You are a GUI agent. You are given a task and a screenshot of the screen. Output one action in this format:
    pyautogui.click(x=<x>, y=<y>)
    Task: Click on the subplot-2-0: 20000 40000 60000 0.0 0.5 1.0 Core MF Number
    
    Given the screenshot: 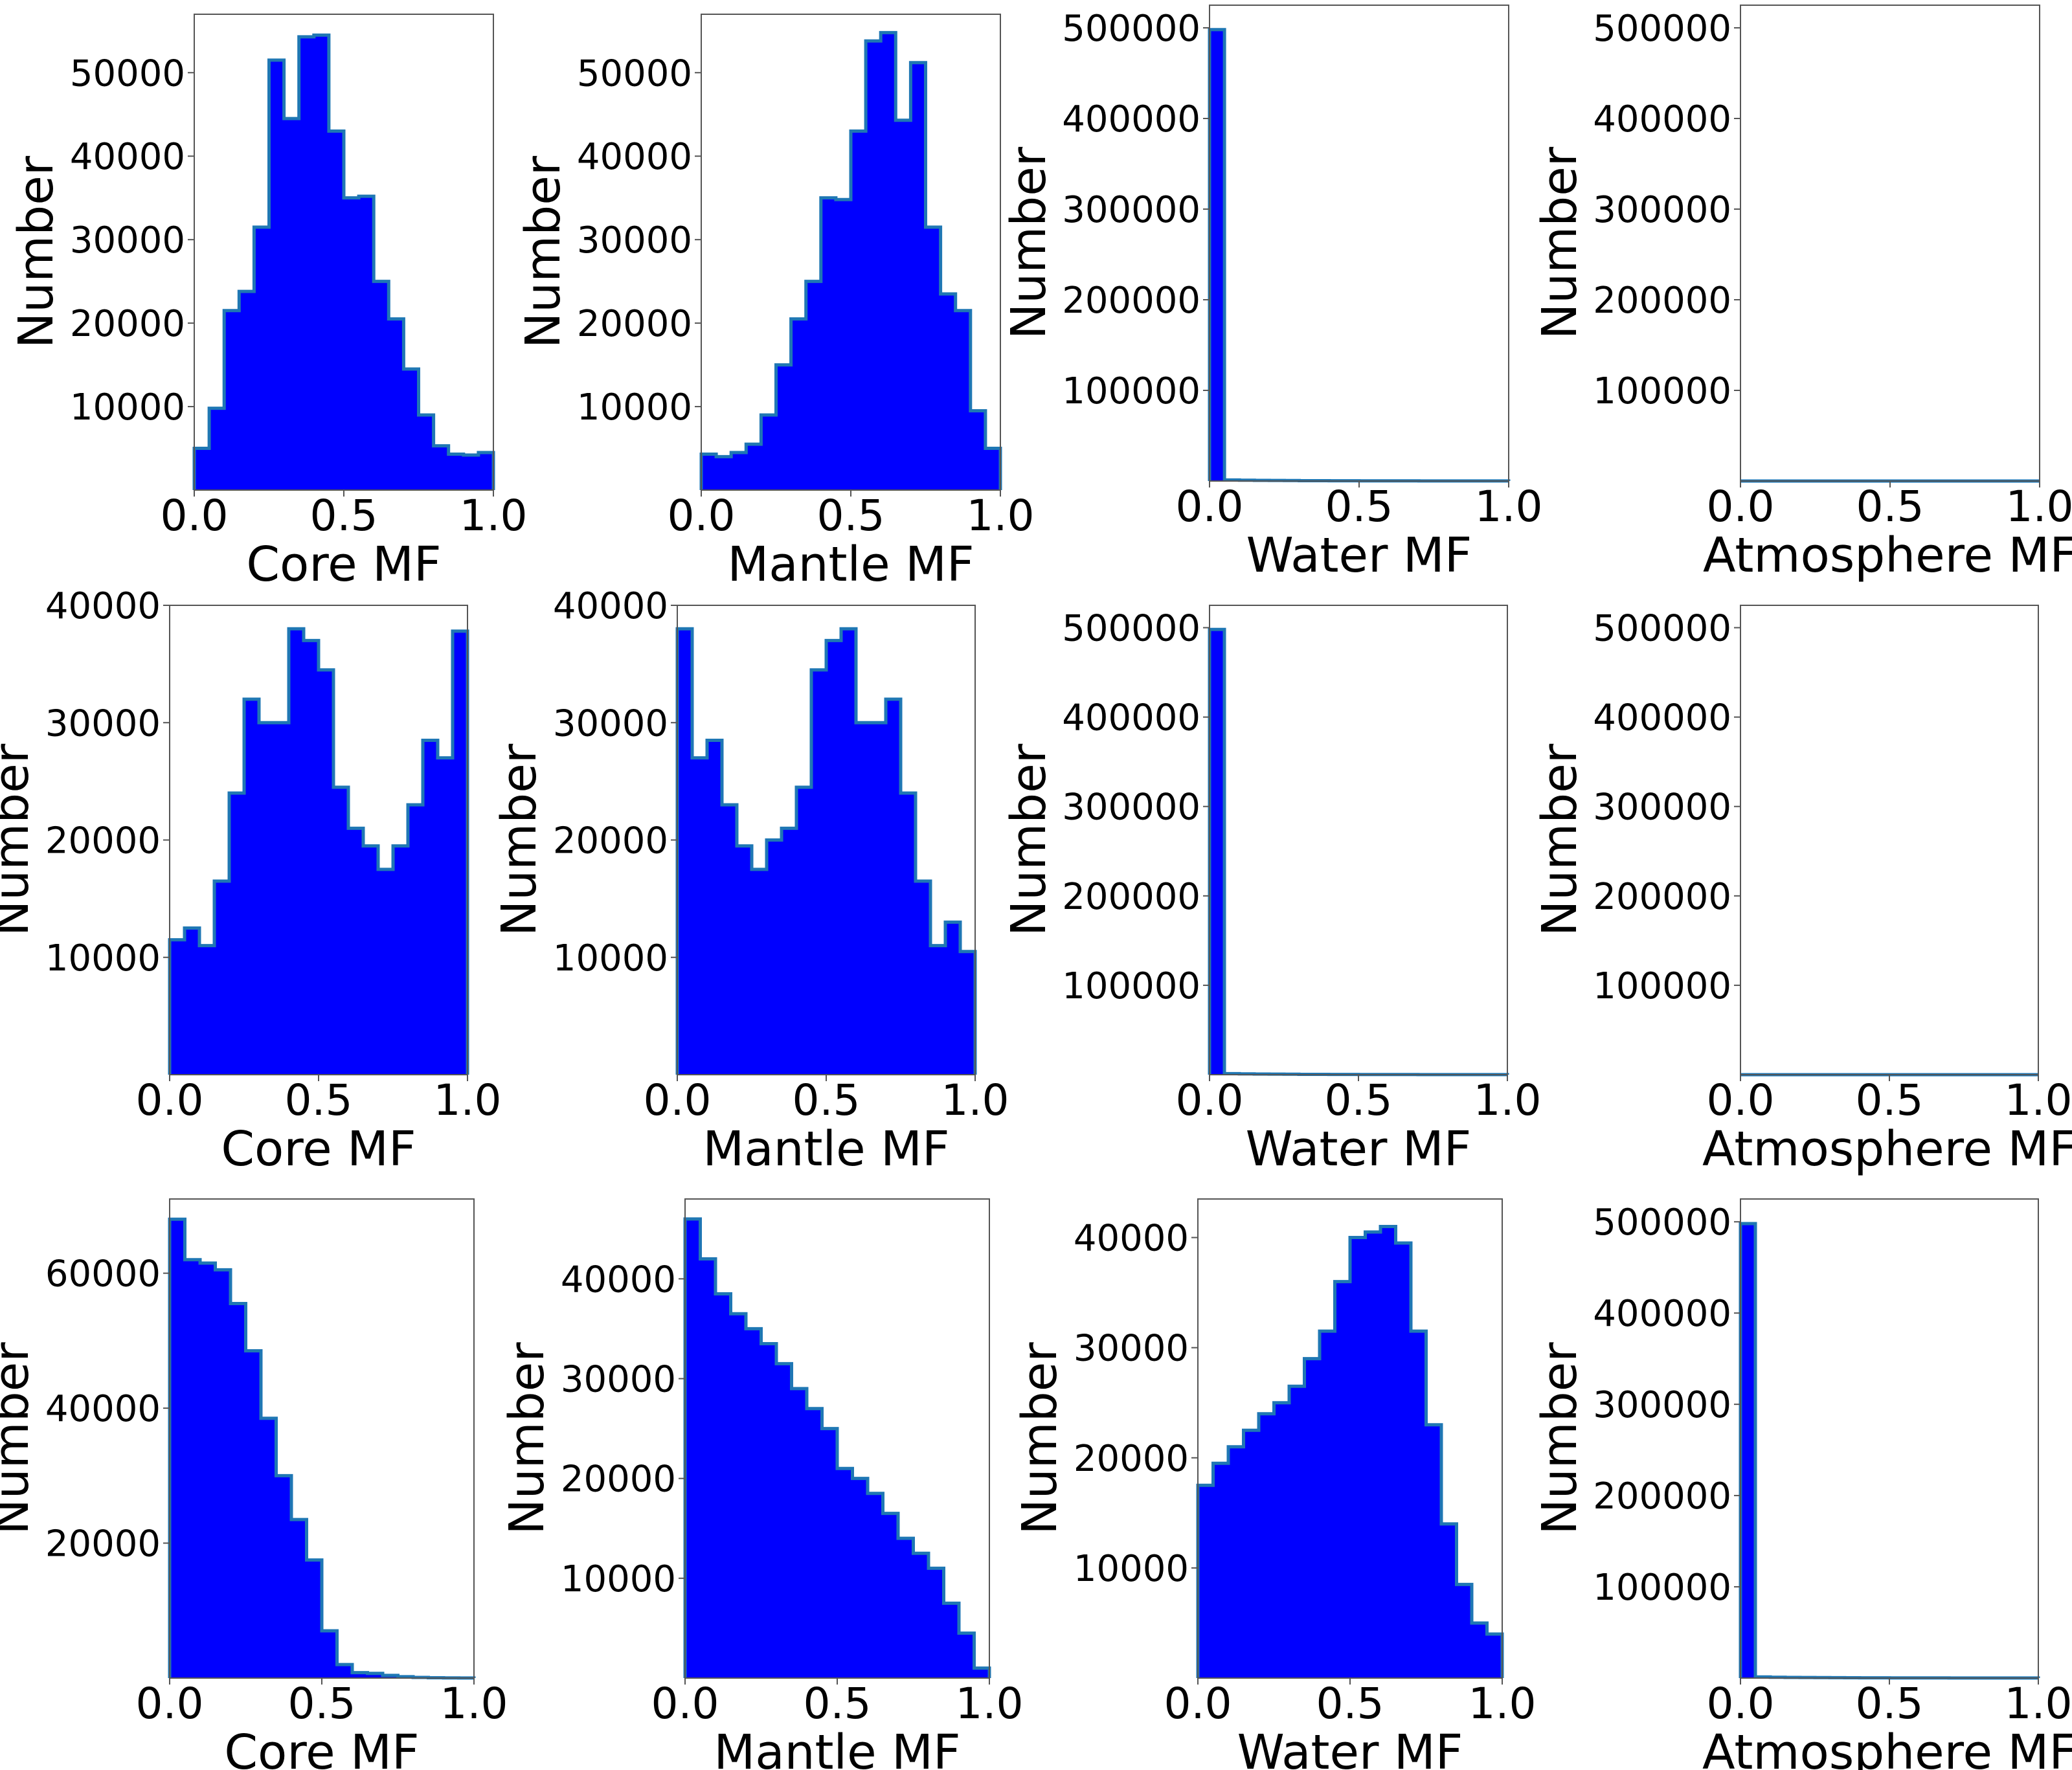 What is the action you would take?
    pyautogui.click(x=254, y=1484)
    